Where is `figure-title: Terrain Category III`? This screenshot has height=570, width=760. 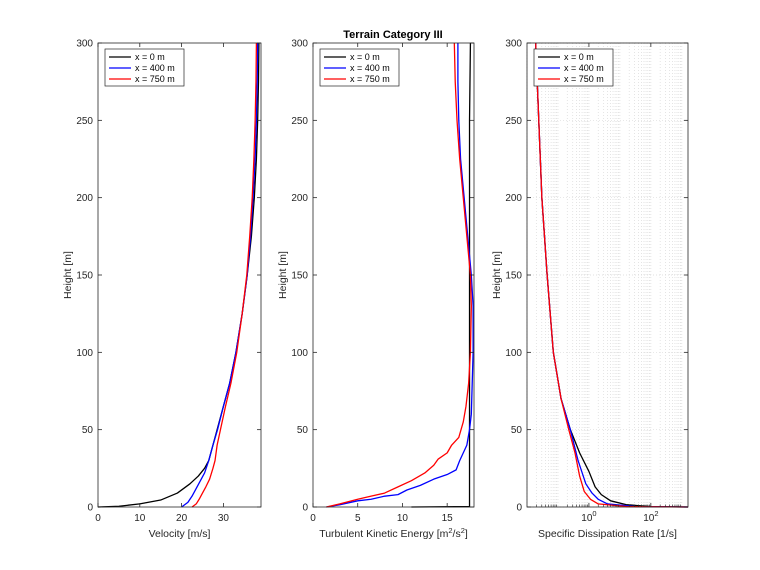 figure-title: Terrain Category III is located at coordinates (392, 35).